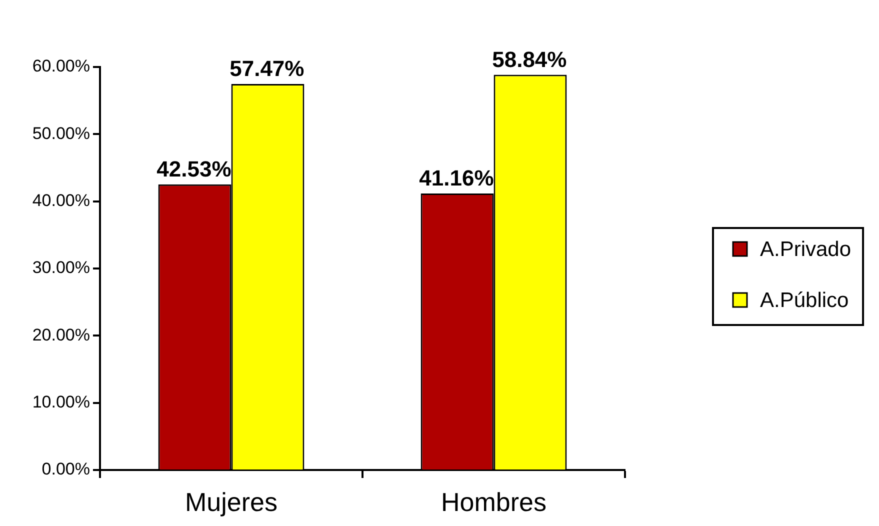 The height and width of the screenshot is (526, 879). What do you see at coordinates (61, 66) in the screenshot?
I see `y-tick-label: 60.00%` at bounding box center [61, 66].